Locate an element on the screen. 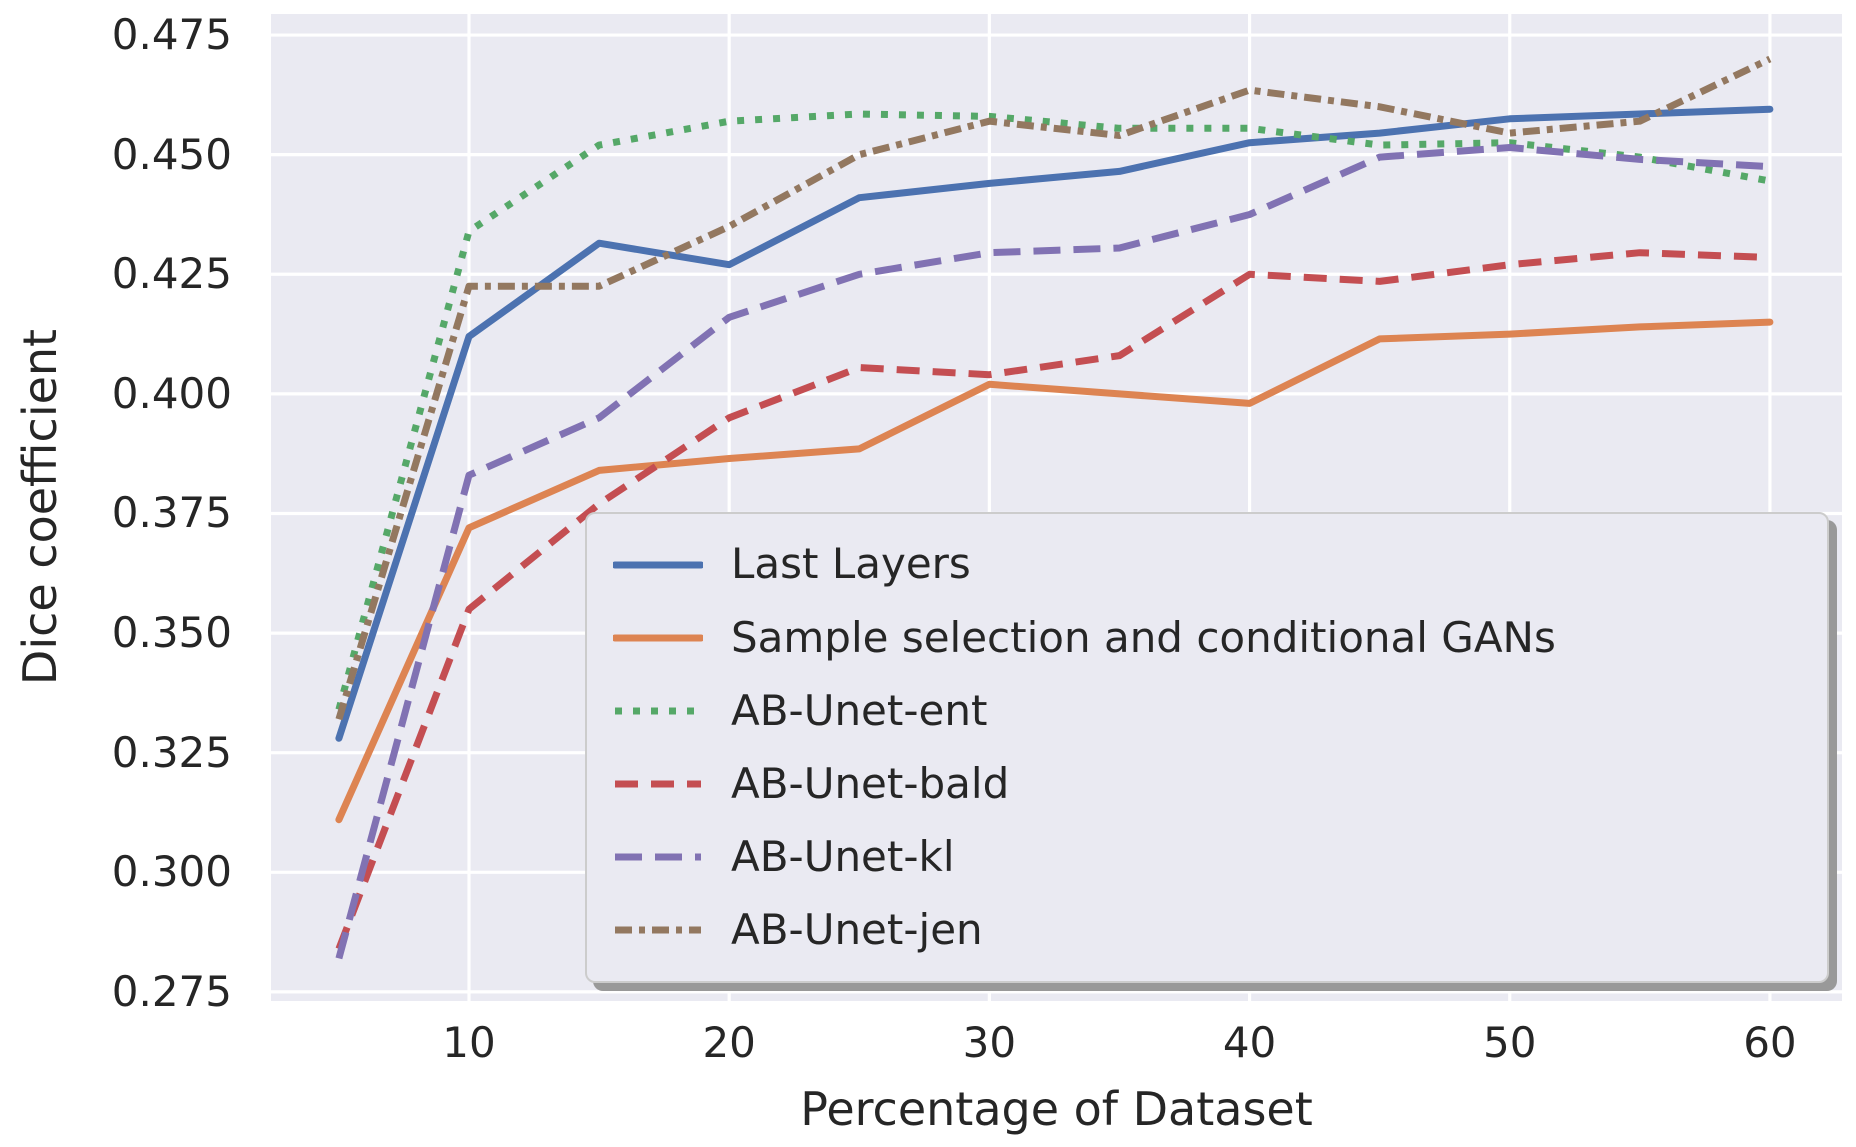 The height and width of the screenshot is (1147, 1856). y-tick-label: 0.400 is located at coordinates (171, 393).